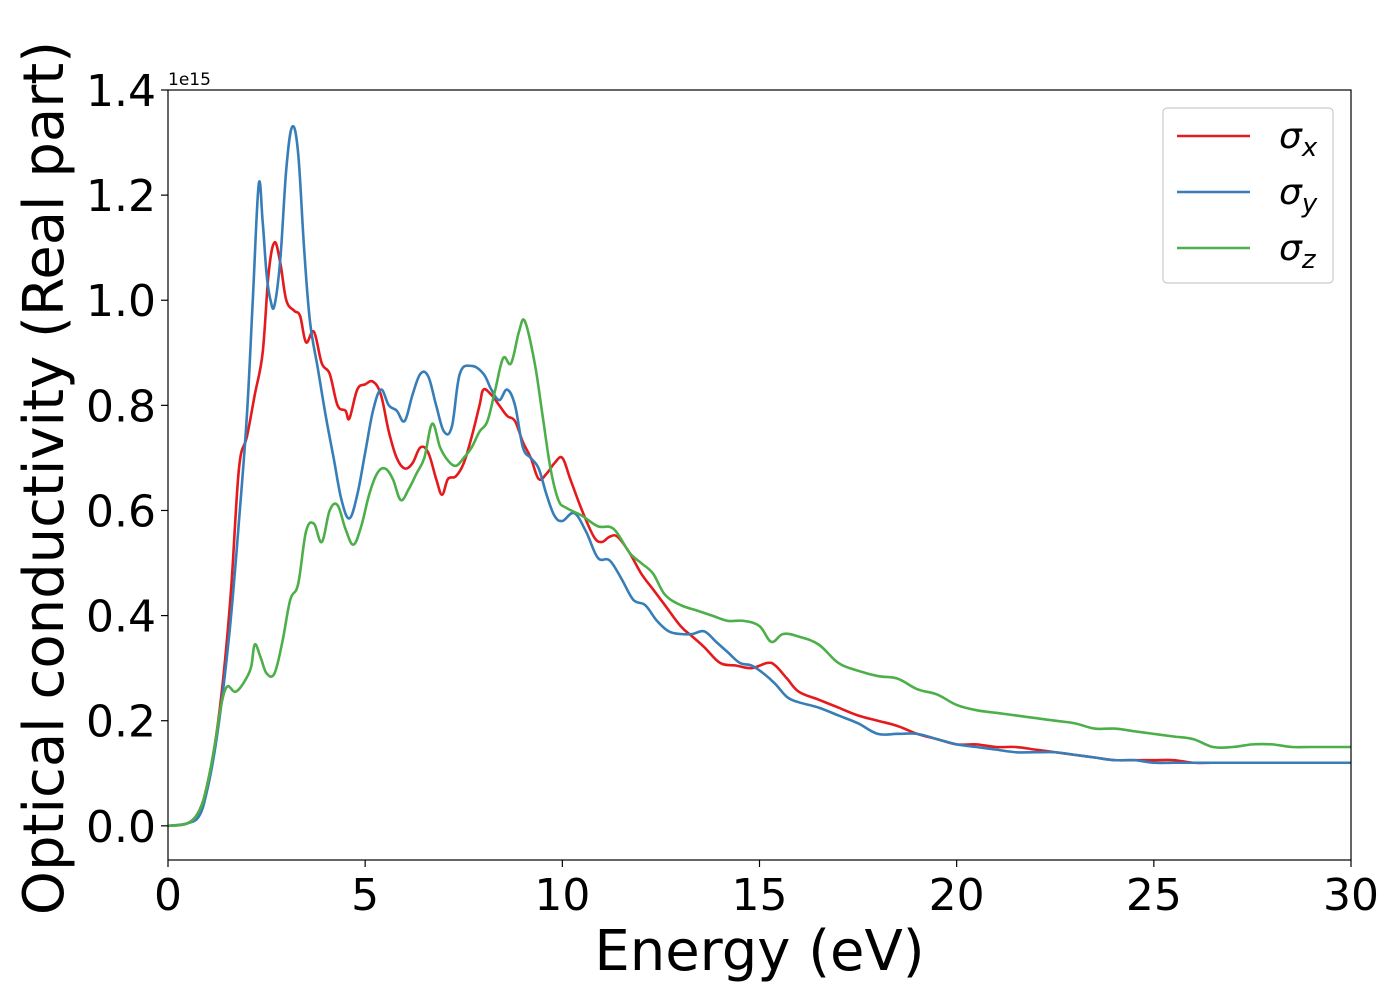  Describe the element at coordinates (121, 301) in the screenshot. I see `y-tick-label: 1.0` at that location.